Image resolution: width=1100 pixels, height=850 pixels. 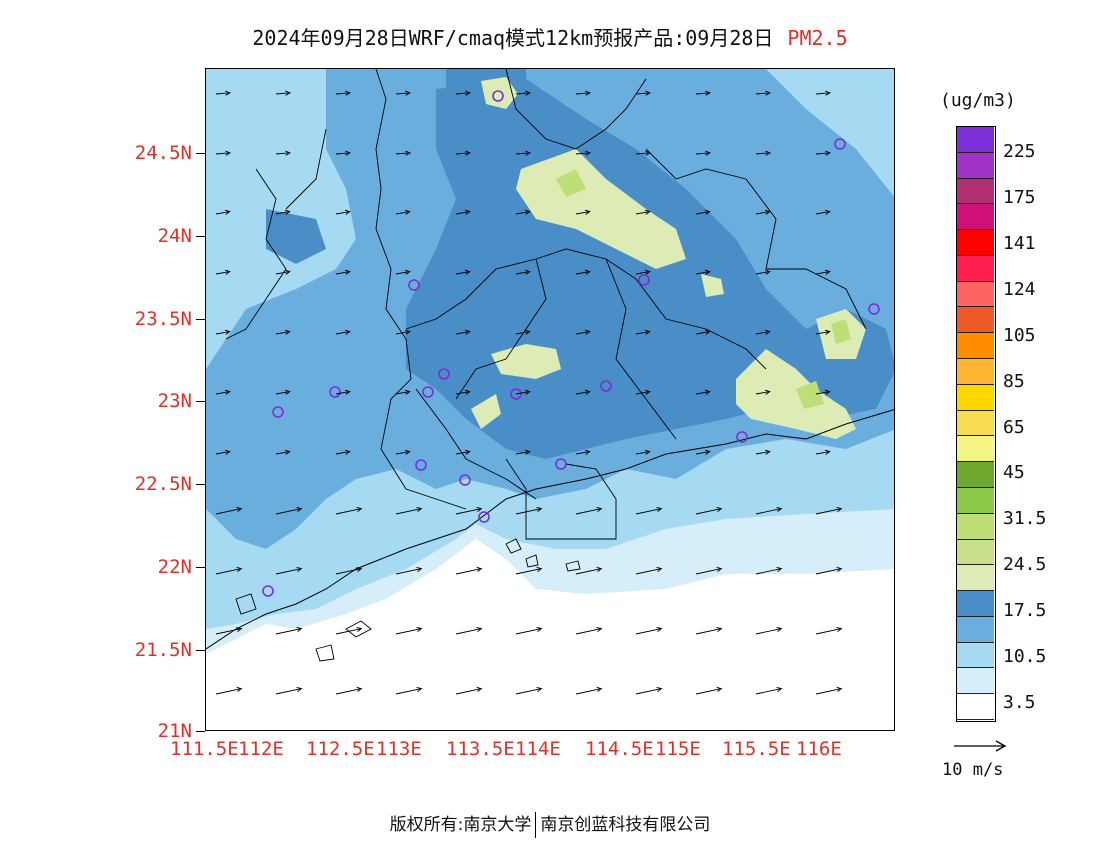 What do you see at coordinates (976, 424) in the screenshot?
I see `colorbar` at bounding box center [976, 424].